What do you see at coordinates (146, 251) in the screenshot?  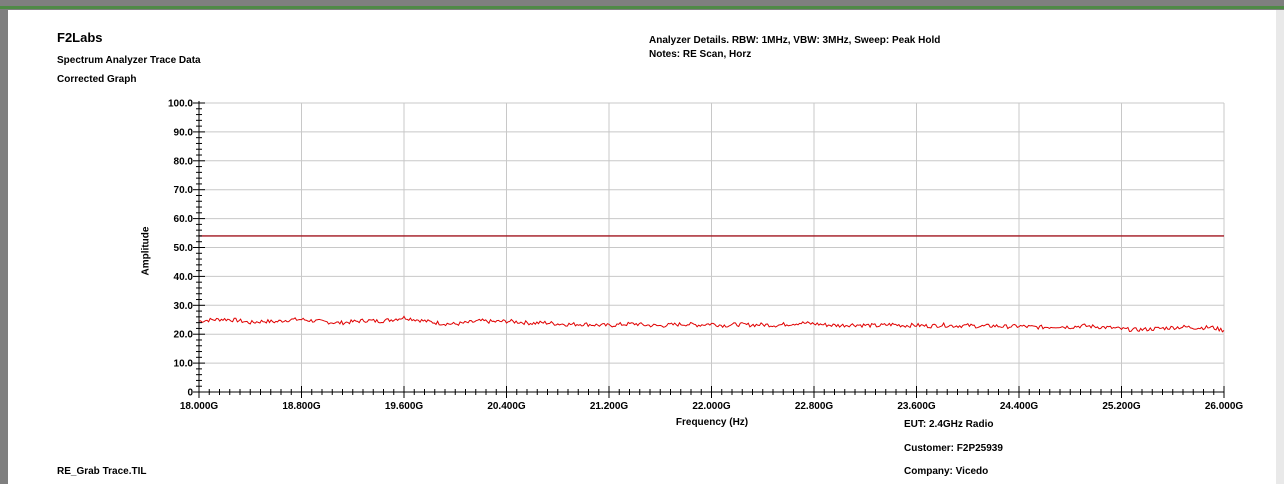 I see `y-axis-label: Amplitude` at bounding box center [146, 251].